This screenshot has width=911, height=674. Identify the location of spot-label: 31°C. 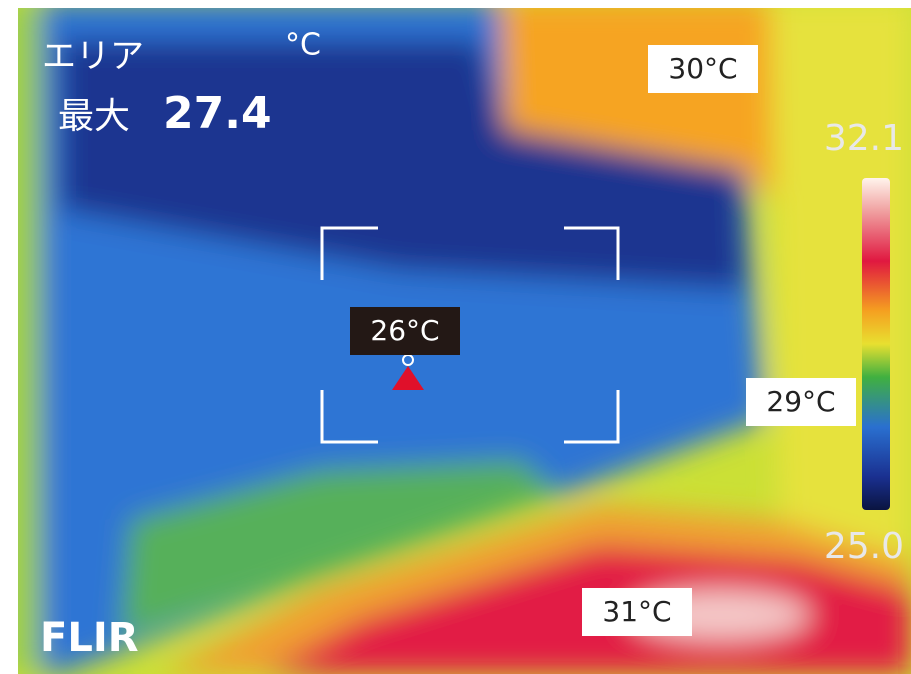
(636, 611).